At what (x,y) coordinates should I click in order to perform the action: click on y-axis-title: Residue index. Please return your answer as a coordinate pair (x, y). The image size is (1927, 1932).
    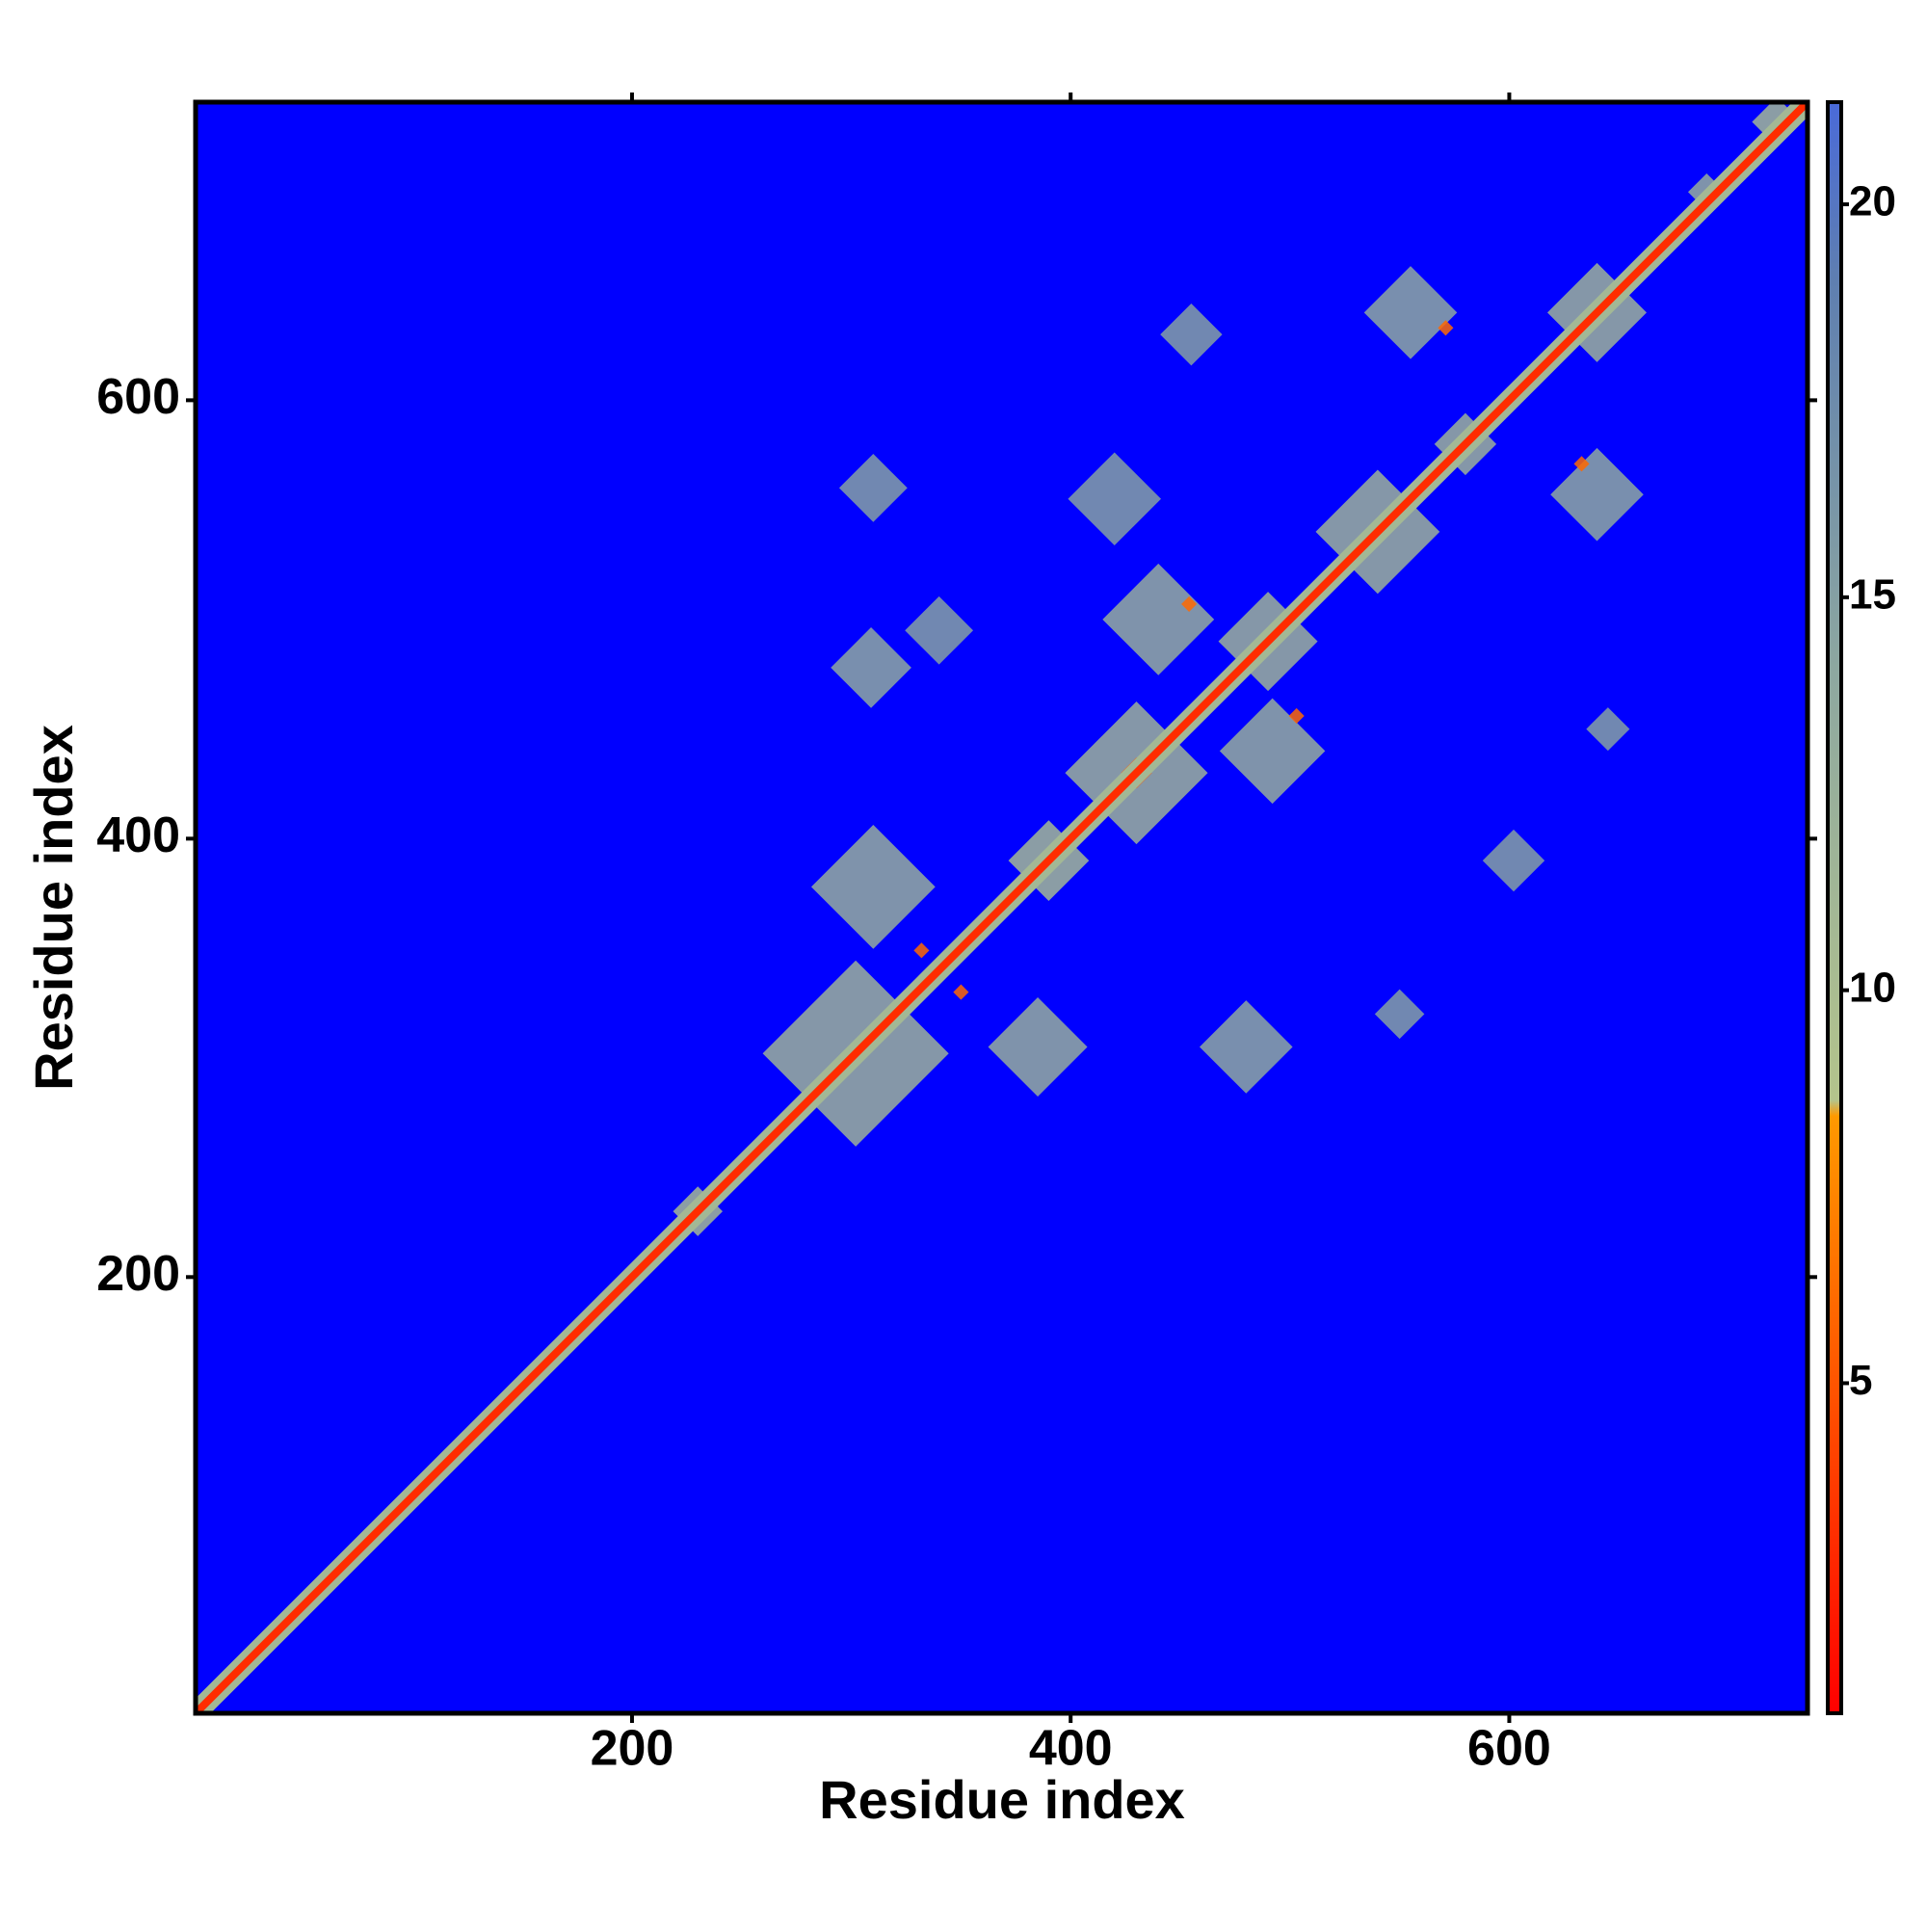
    Looking at the image, I should click on (53, 908).